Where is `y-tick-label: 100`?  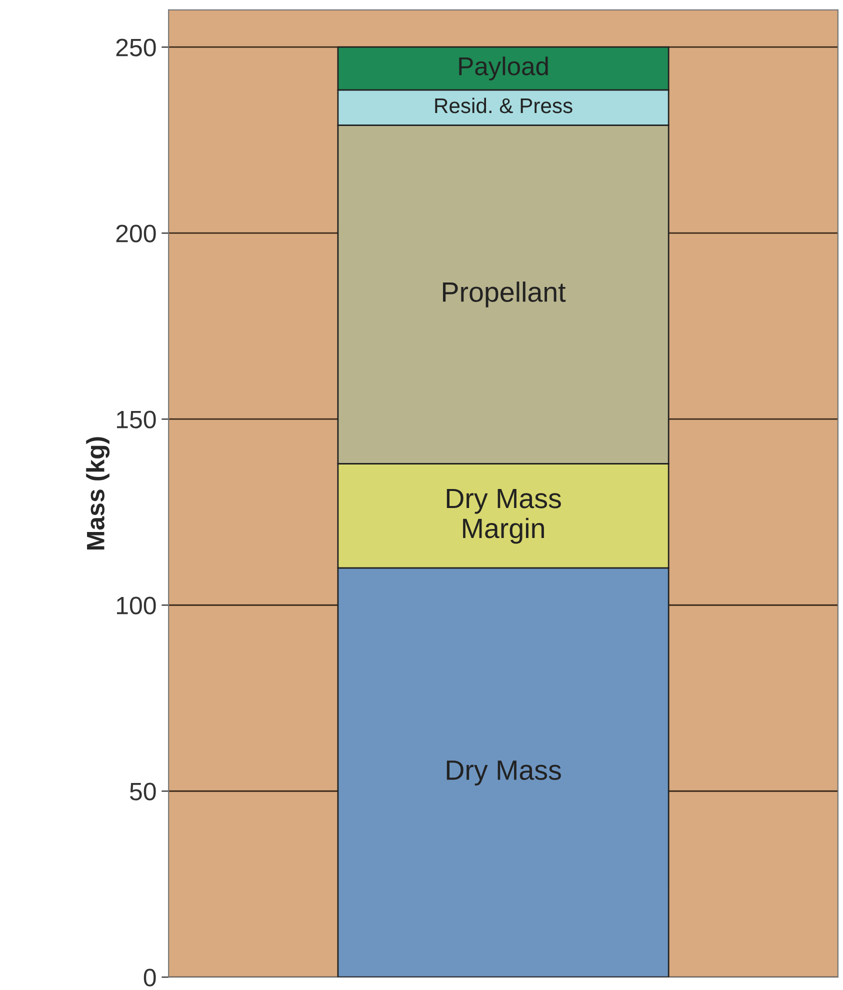 y-tick-label: 100 is located at coordinates (136, 605).